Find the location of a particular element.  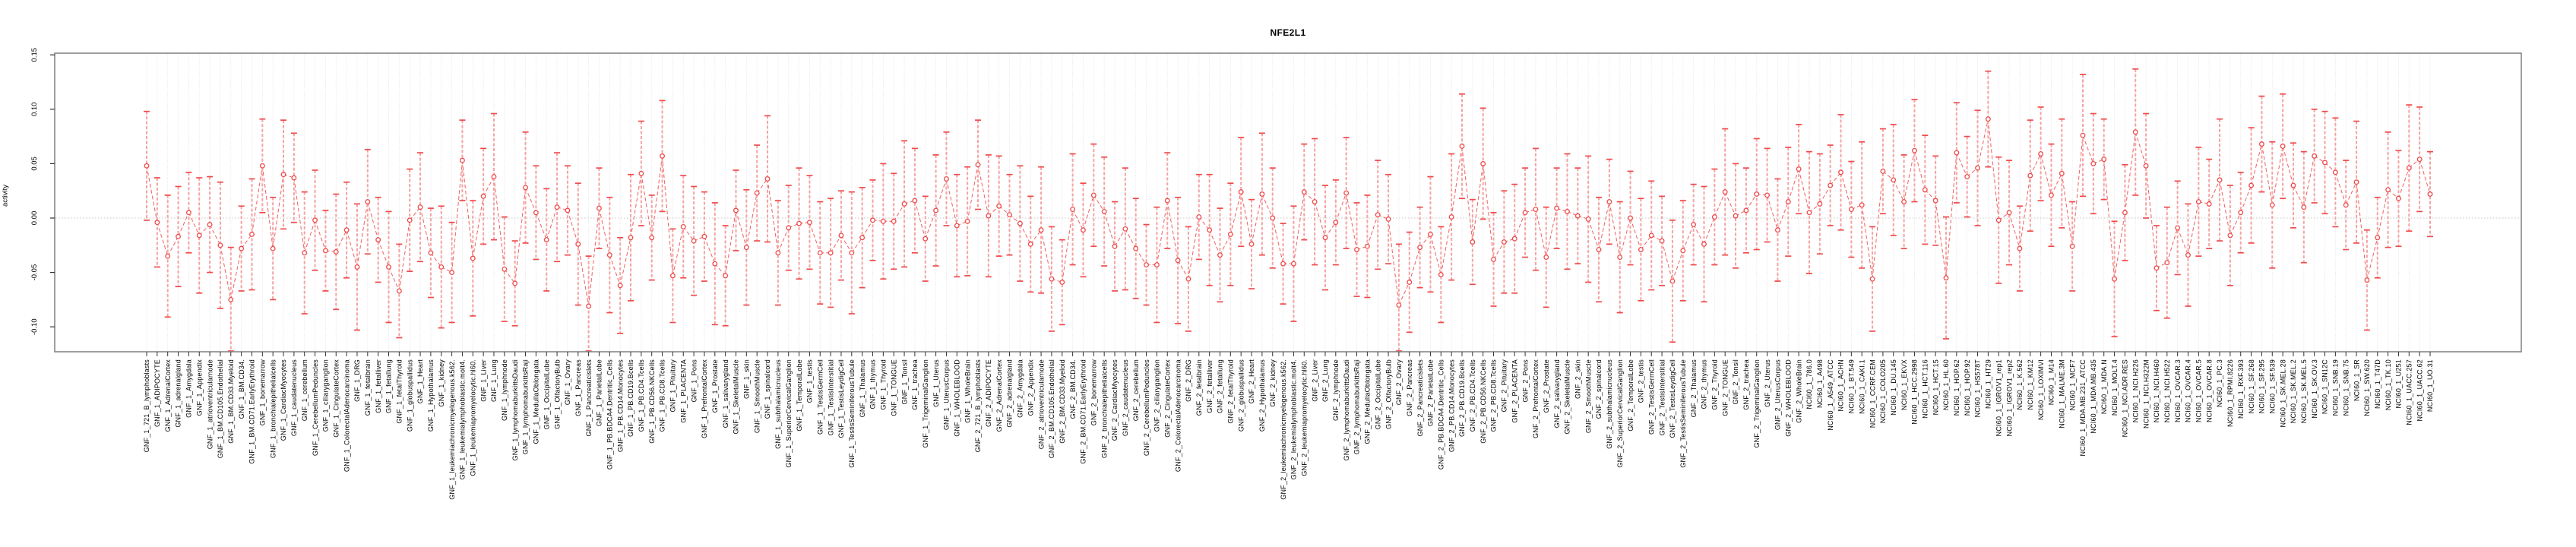

chart-title: NFE2L1 is located at coordinates (1288, 32).